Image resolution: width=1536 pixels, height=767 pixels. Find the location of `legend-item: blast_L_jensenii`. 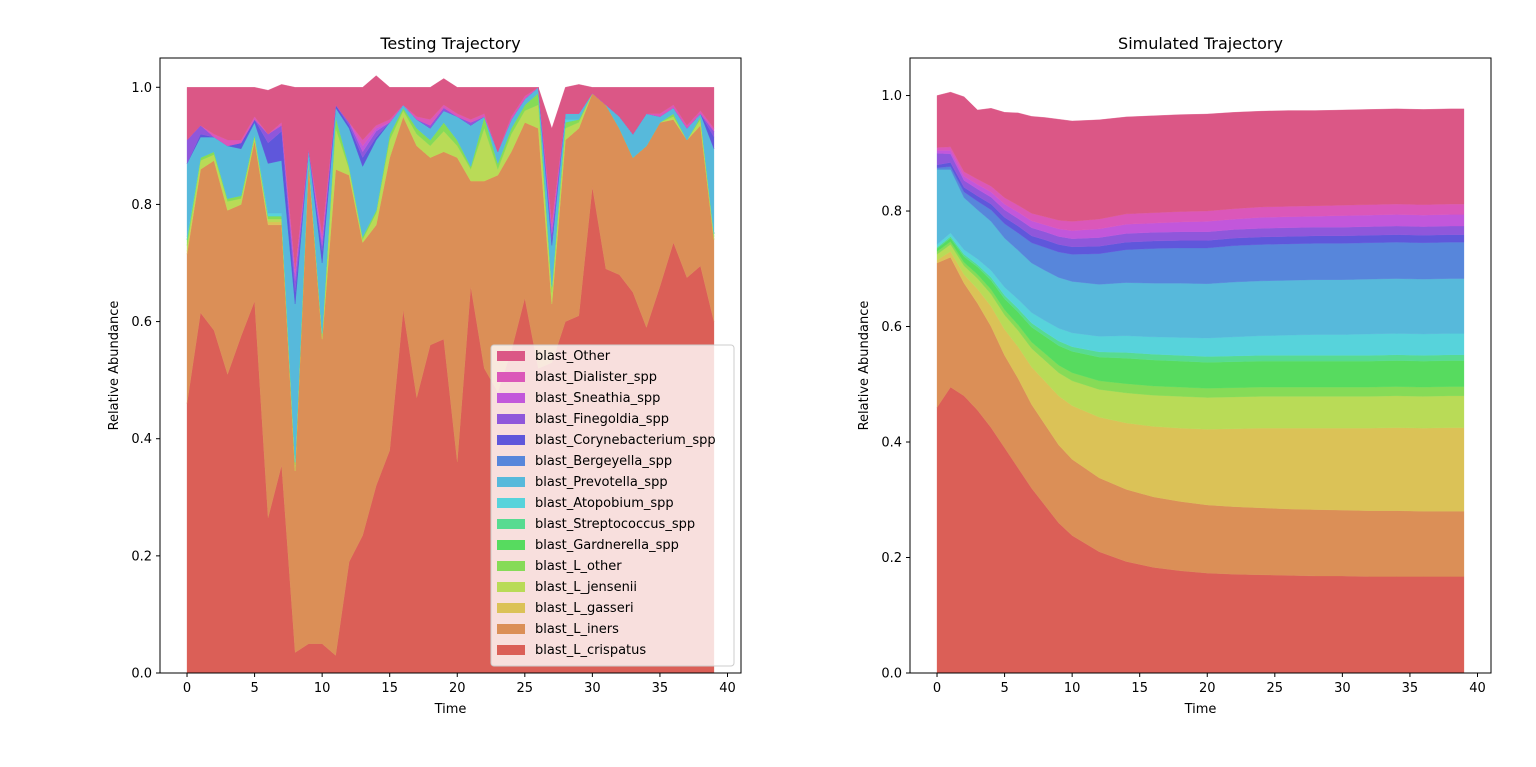

legend-item: blast_L_jensenii is located at coordinates (567, 587).